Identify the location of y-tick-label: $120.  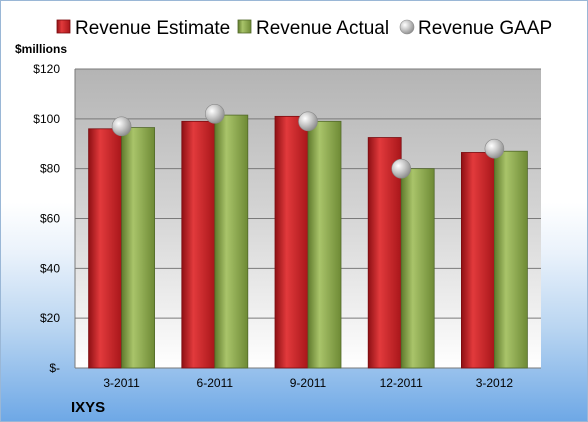
(46, 69).